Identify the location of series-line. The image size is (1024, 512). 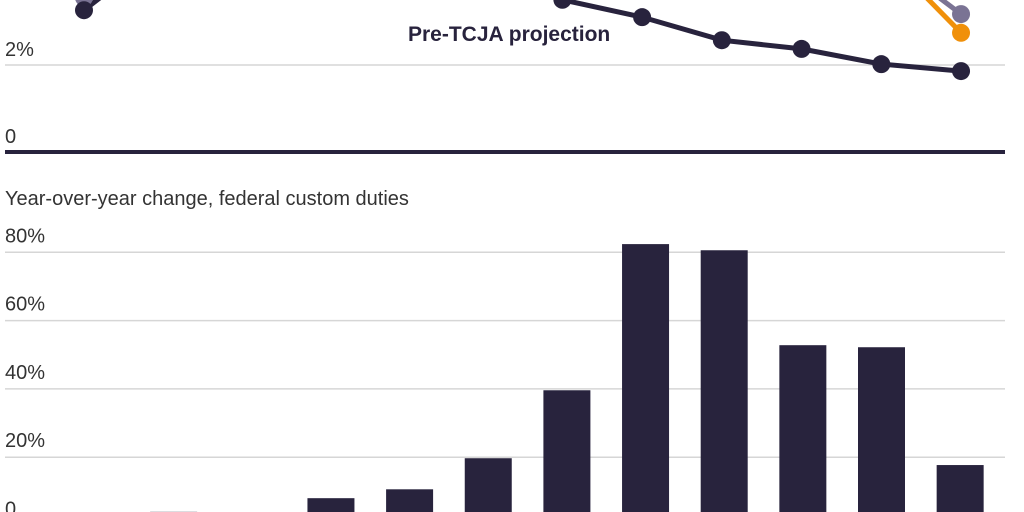
(761, 37).